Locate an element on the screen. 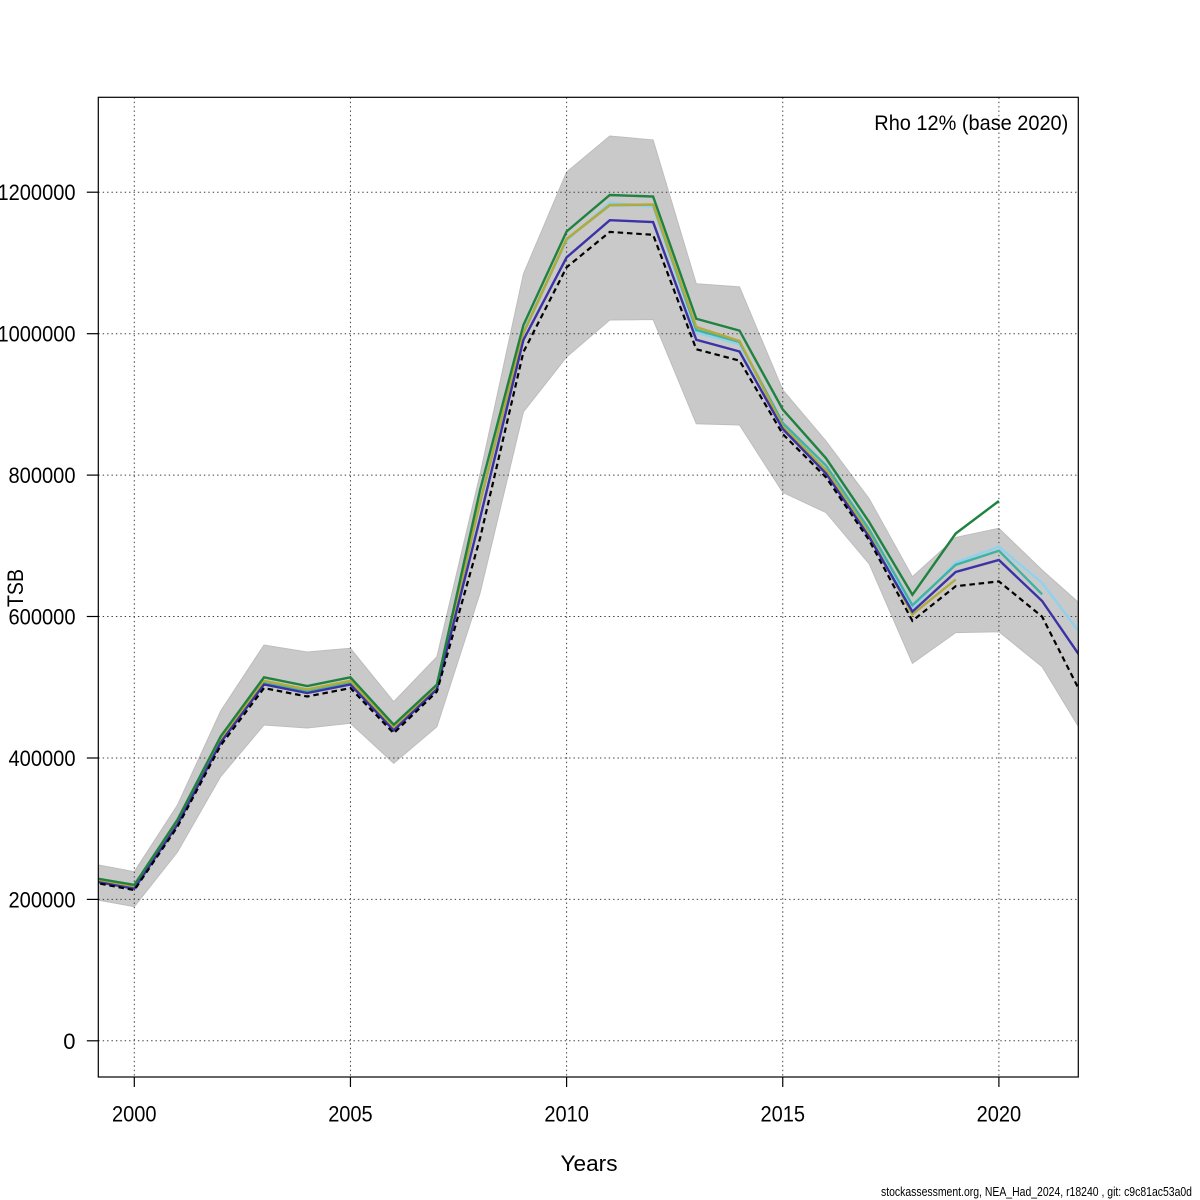 The height and width of the screenshot is (1200, 1200). svg-text: 800000 is located at coordinates (42, 475).